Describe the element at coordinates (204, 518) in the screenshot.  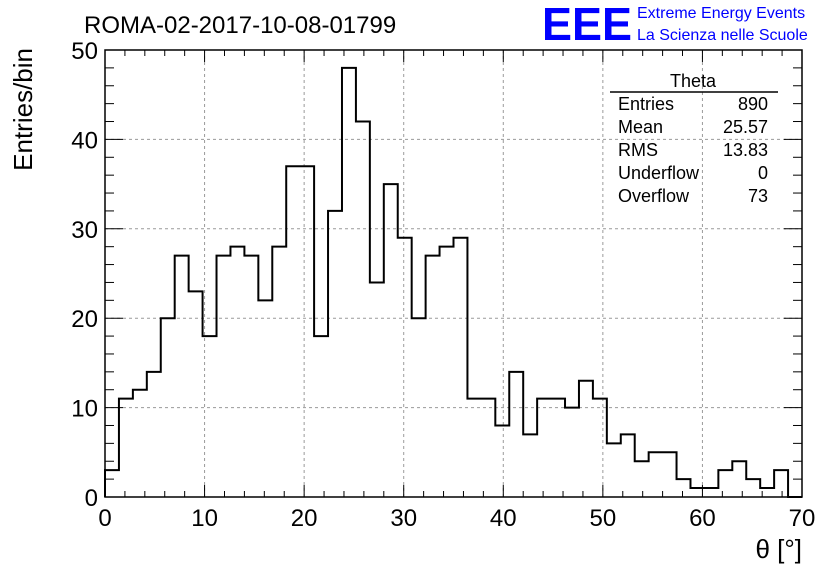
I see `x-tick-label: 10` at that location.